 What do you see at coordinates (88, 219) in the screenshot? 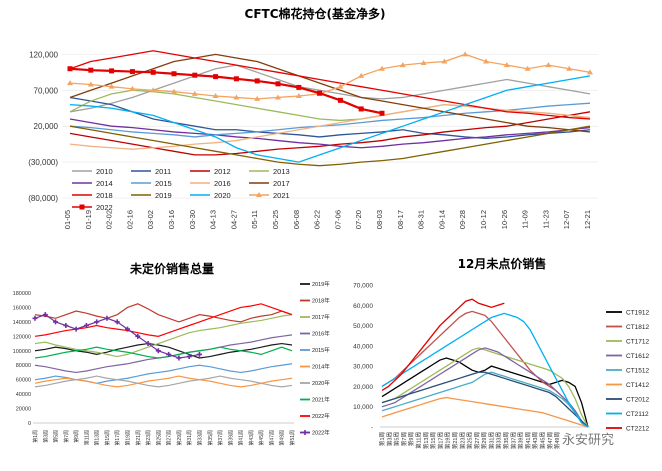
I see `cftc-x-tick: 01-19` at bounding box center [88, 219].